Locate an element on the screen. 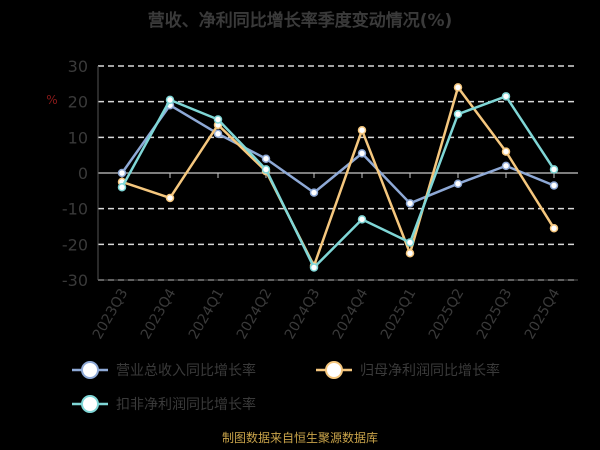 This screenshot has width=600, height=450. x-tick-label-1: 2023Q4 is located at coordinates (159, 314).